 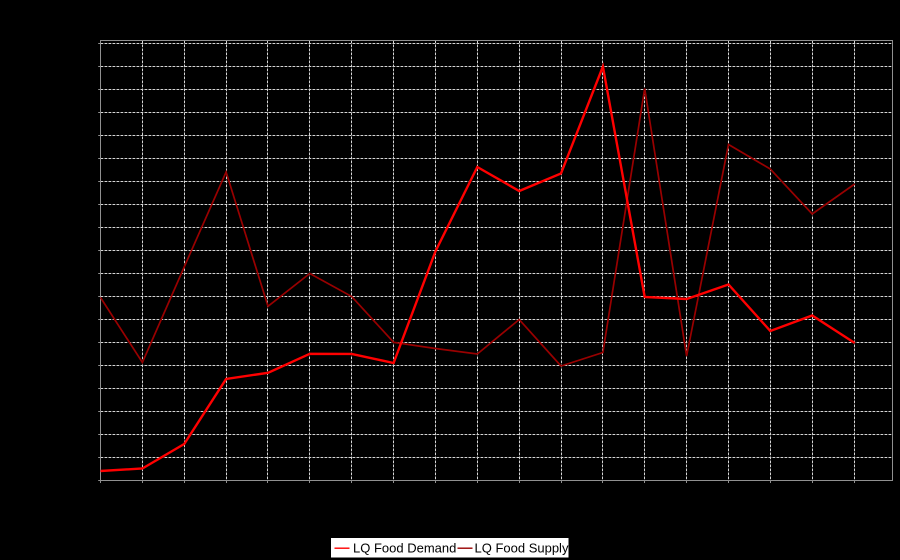 What do you see at coordinates (404, 548) in the screenshot?
I see `svg-text: LQ Food Demand` at bounding box center [404, 548].